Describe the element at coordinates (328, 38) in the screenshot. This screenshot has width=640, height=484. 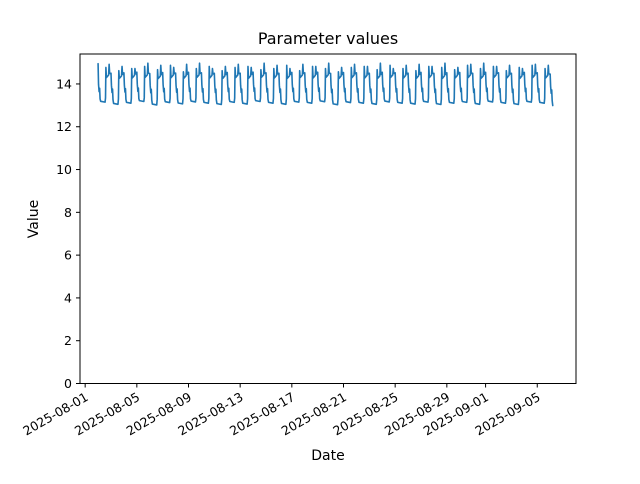
I see `chart-title: Parameter values` at that location.